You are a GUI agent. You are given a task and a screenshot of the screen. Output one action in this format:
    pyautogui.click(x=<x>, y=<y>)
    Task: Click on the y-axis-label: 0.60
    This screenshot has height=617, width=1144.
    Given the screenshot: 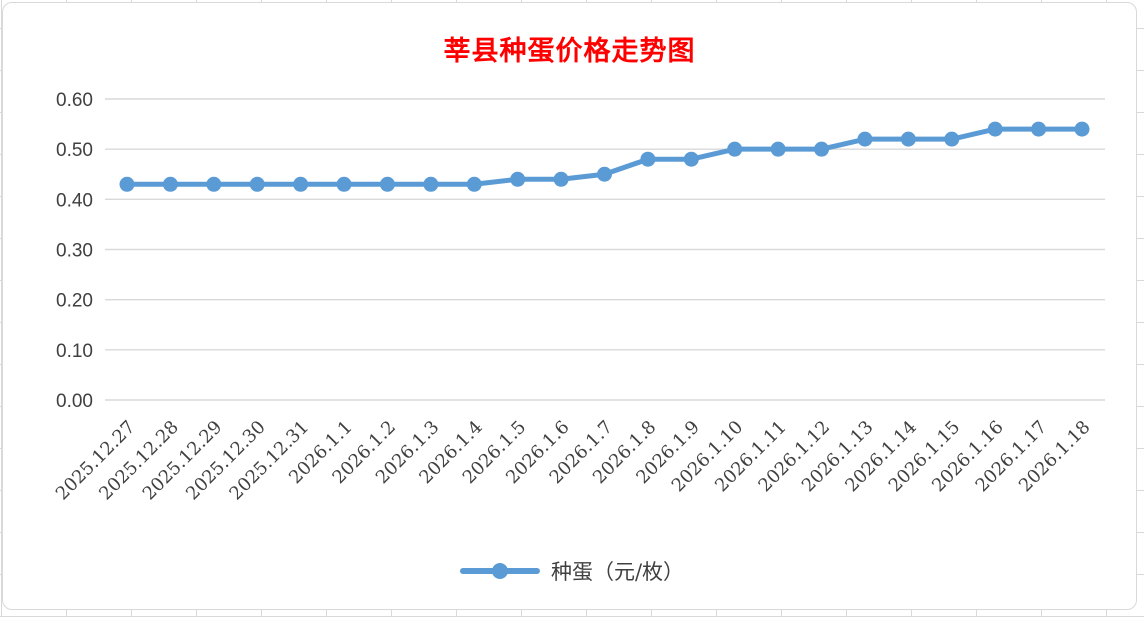 What is the action you would take?
    pyautogui.click(x=74, y=100)
    